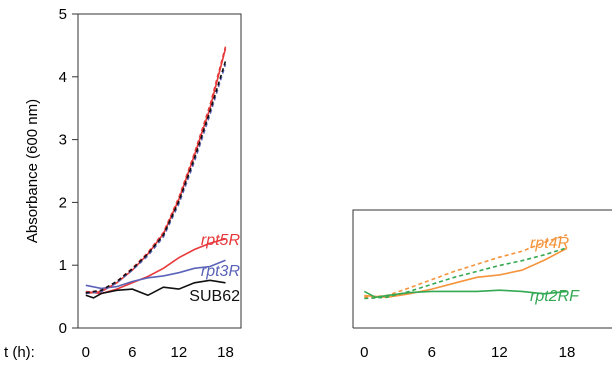 The height and width of the screenshot is (374, 614). I want to click on plot-frame-right, so click(482, 268).